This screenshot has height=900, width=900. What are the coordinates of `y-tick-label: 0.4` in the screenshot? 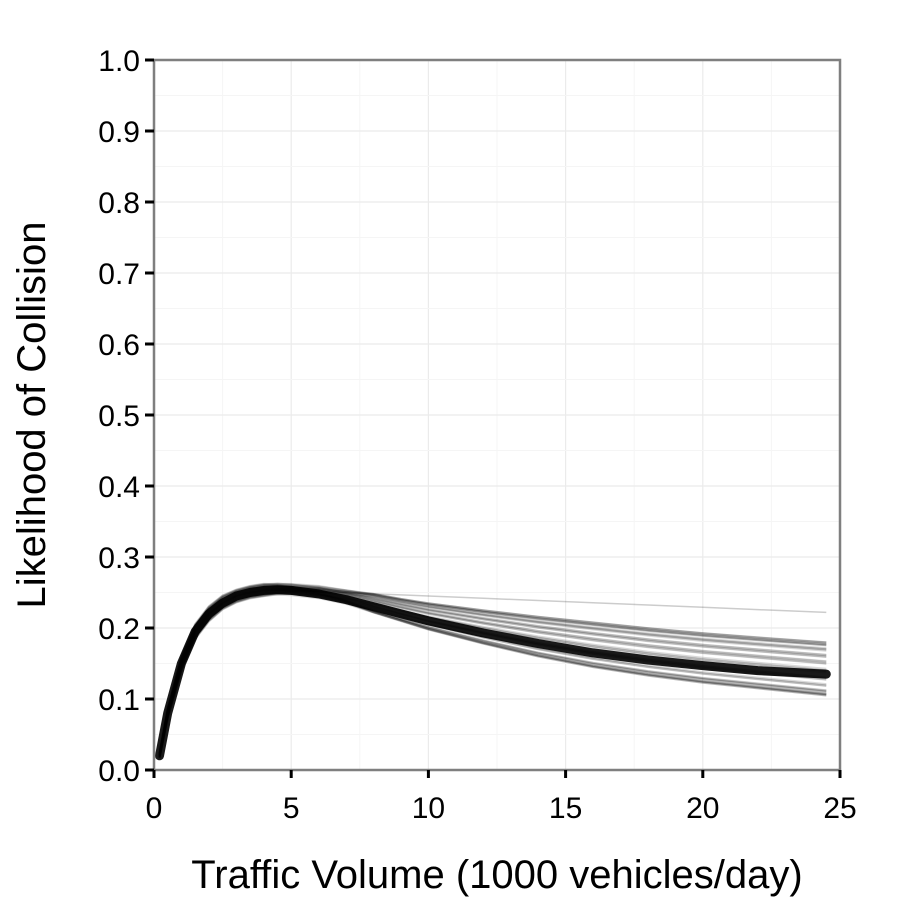 It's located at (119, 487).